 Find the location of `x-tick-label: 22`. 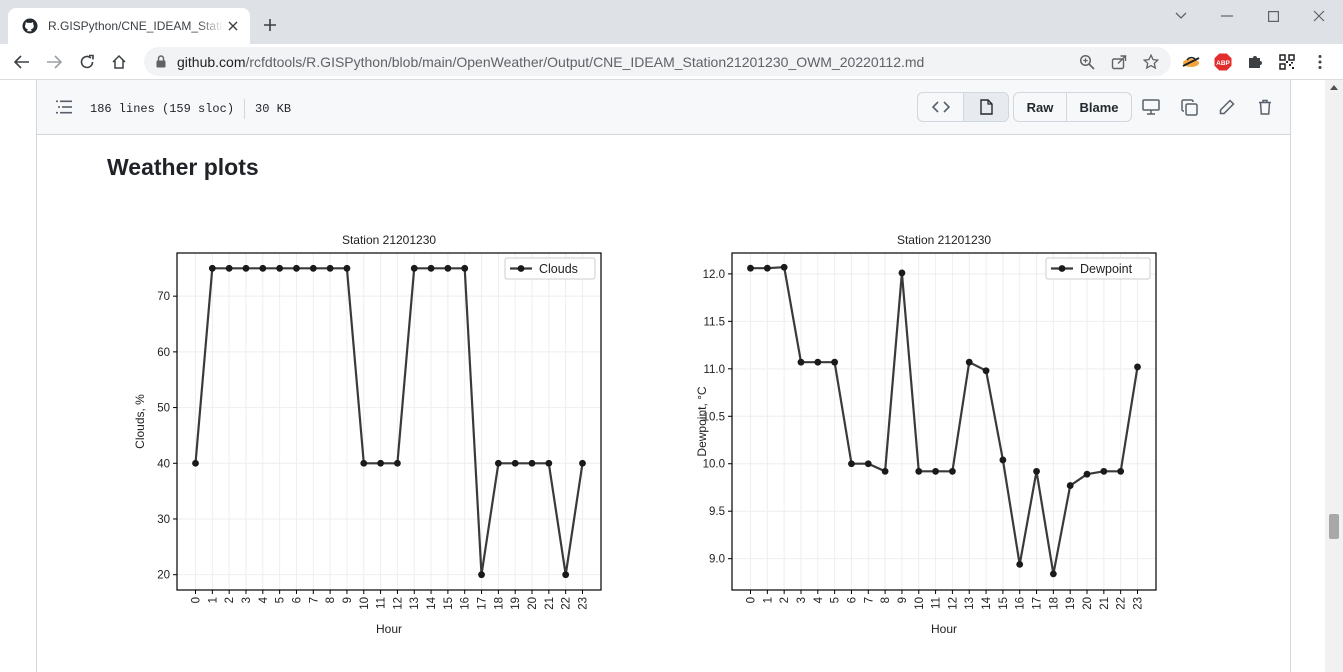

x-tick-label: 22 is located at coordinates (567, 603).